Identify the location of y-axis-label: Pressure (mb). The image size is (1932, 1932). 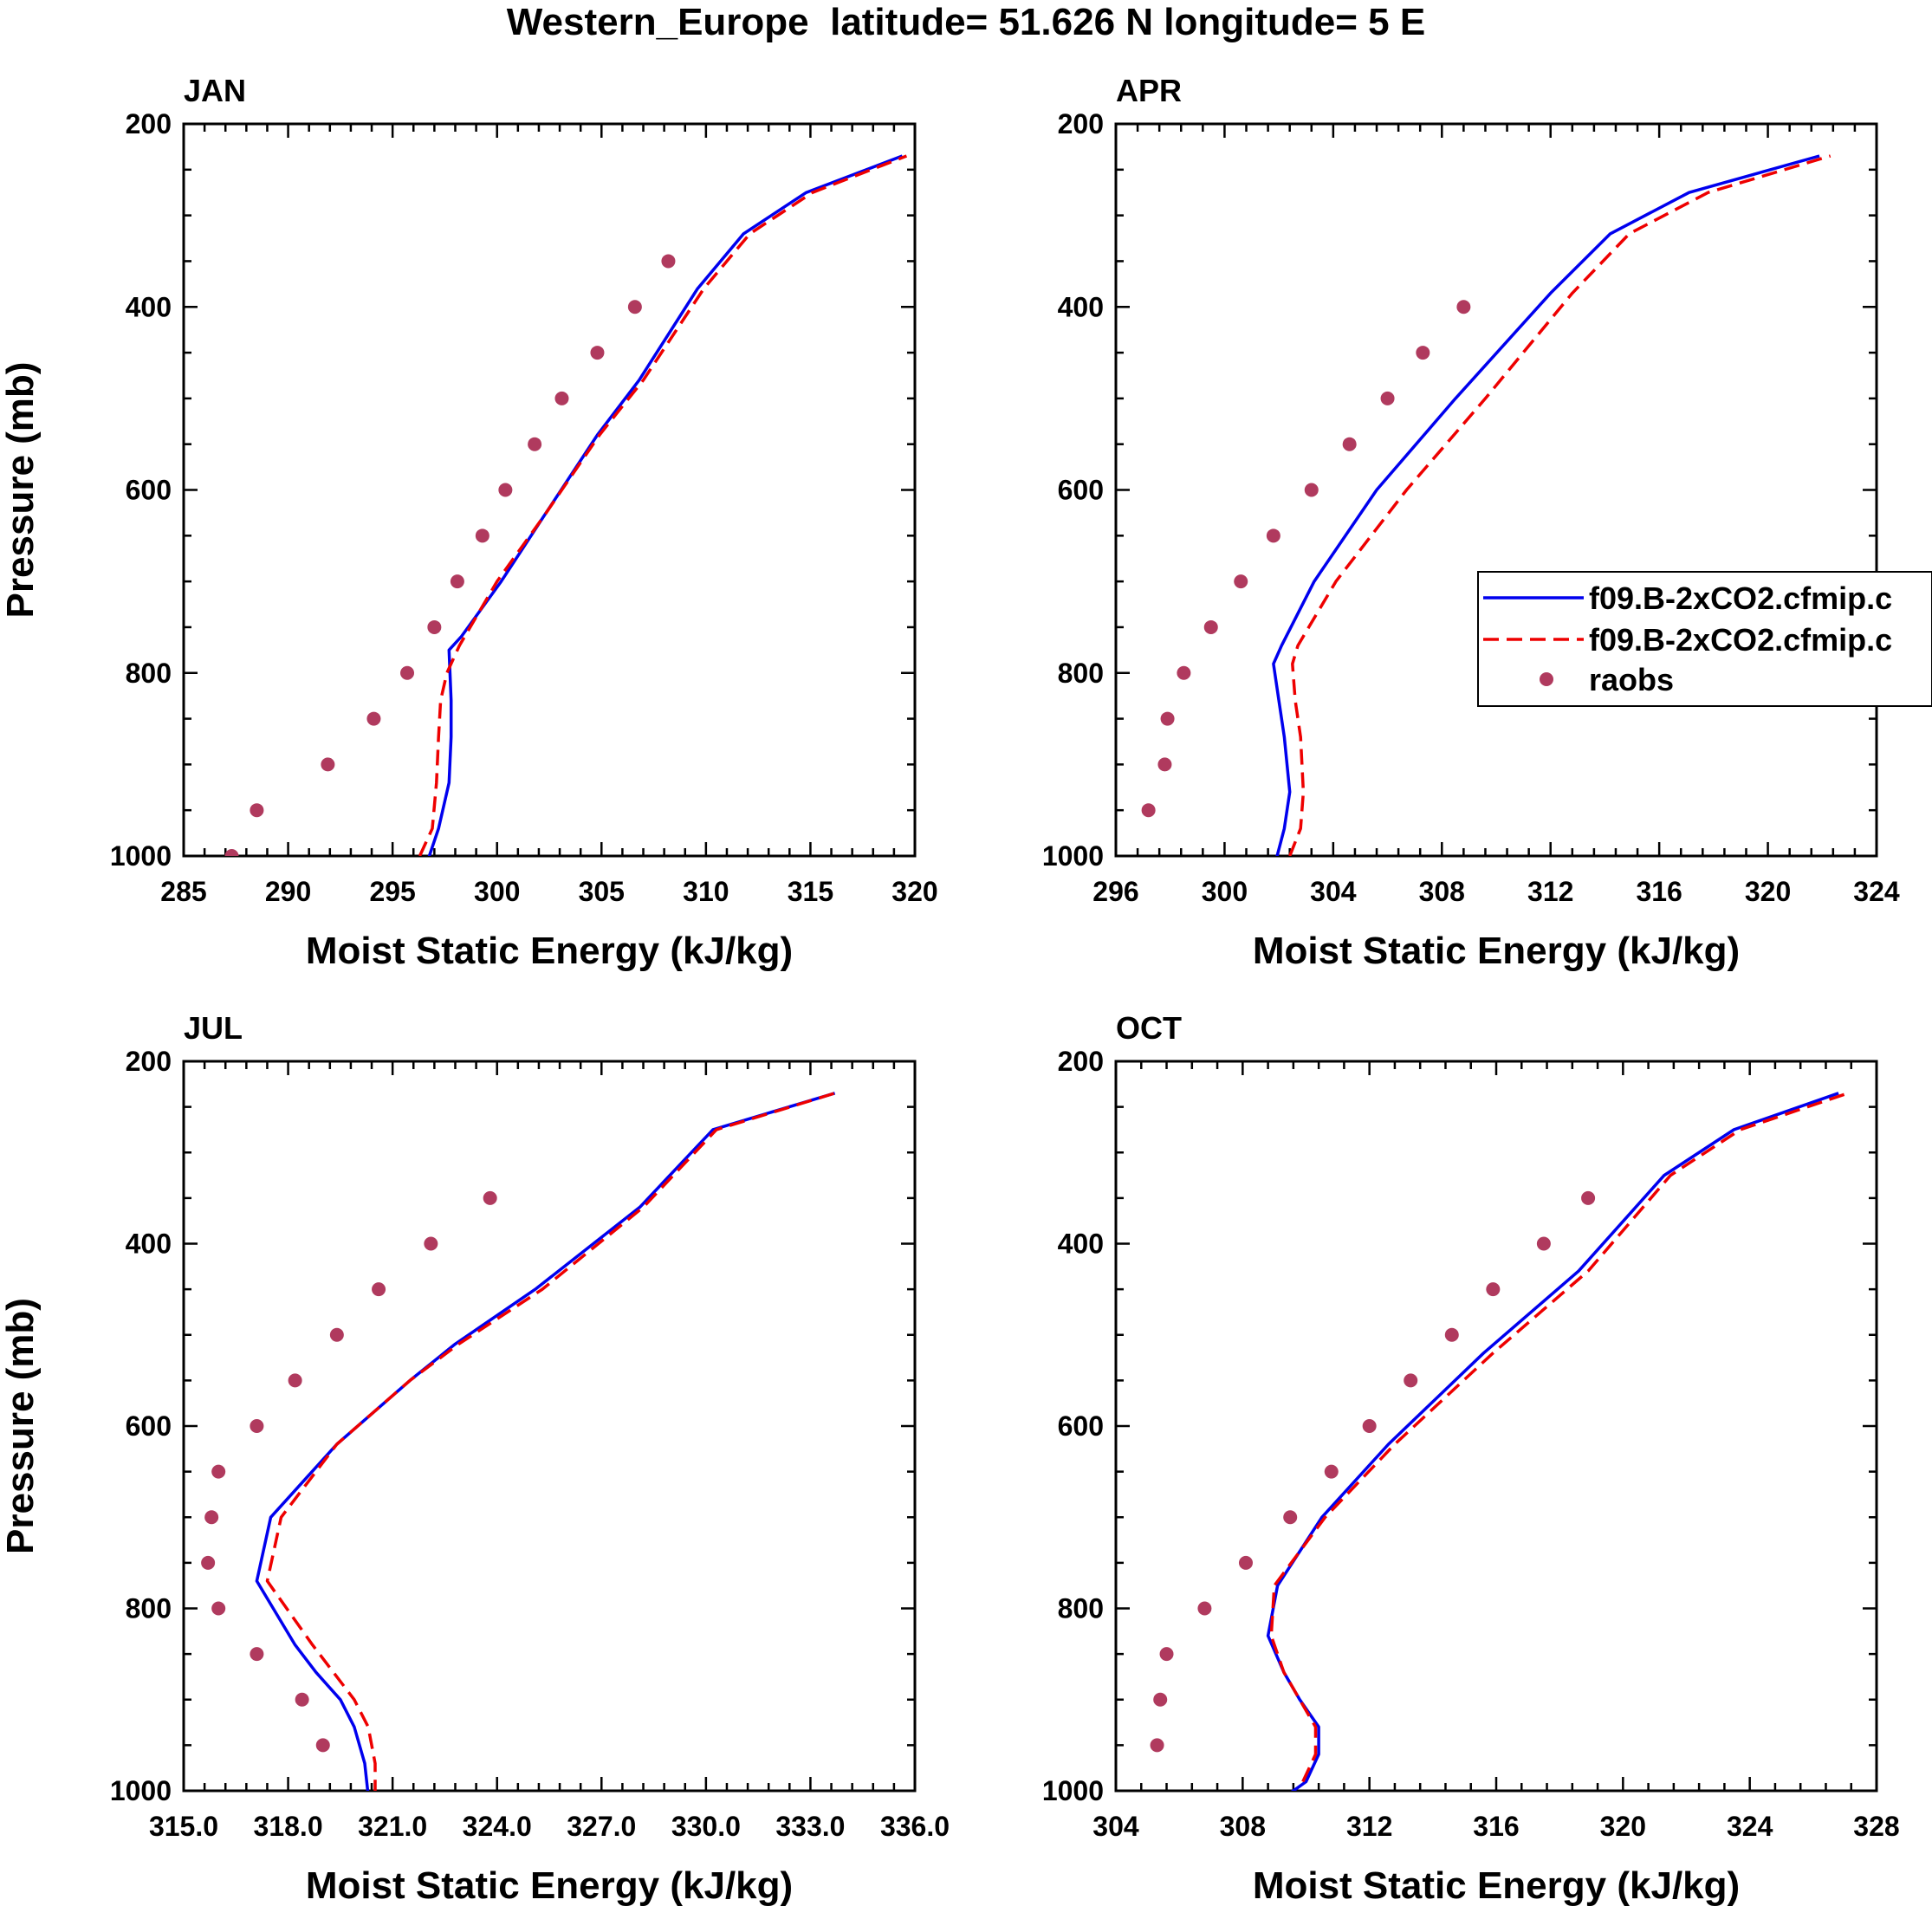
(21, 491).